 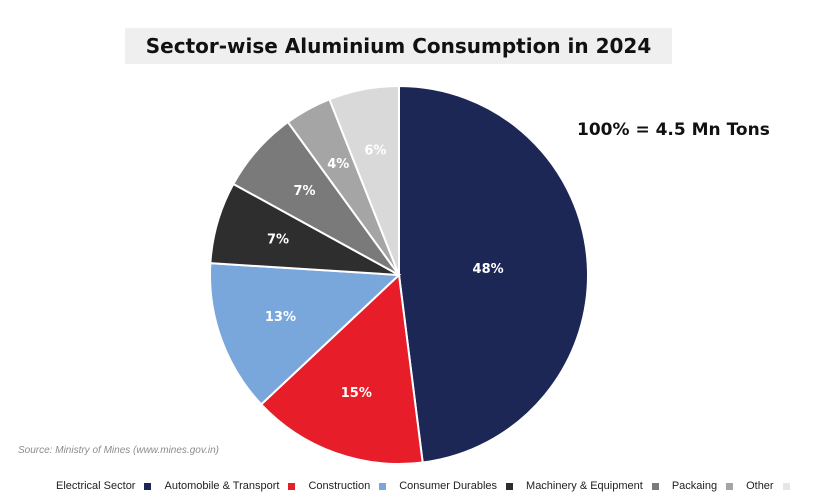 I want to click on pie-slice-construction, so click(x=305, y=334).